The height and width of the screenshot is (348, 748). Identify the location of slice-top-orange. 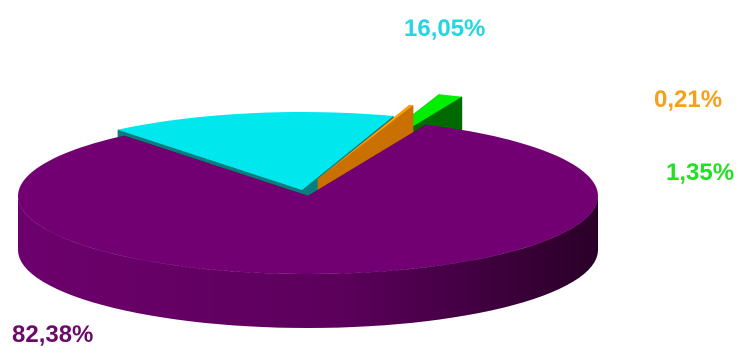
(366, 141).